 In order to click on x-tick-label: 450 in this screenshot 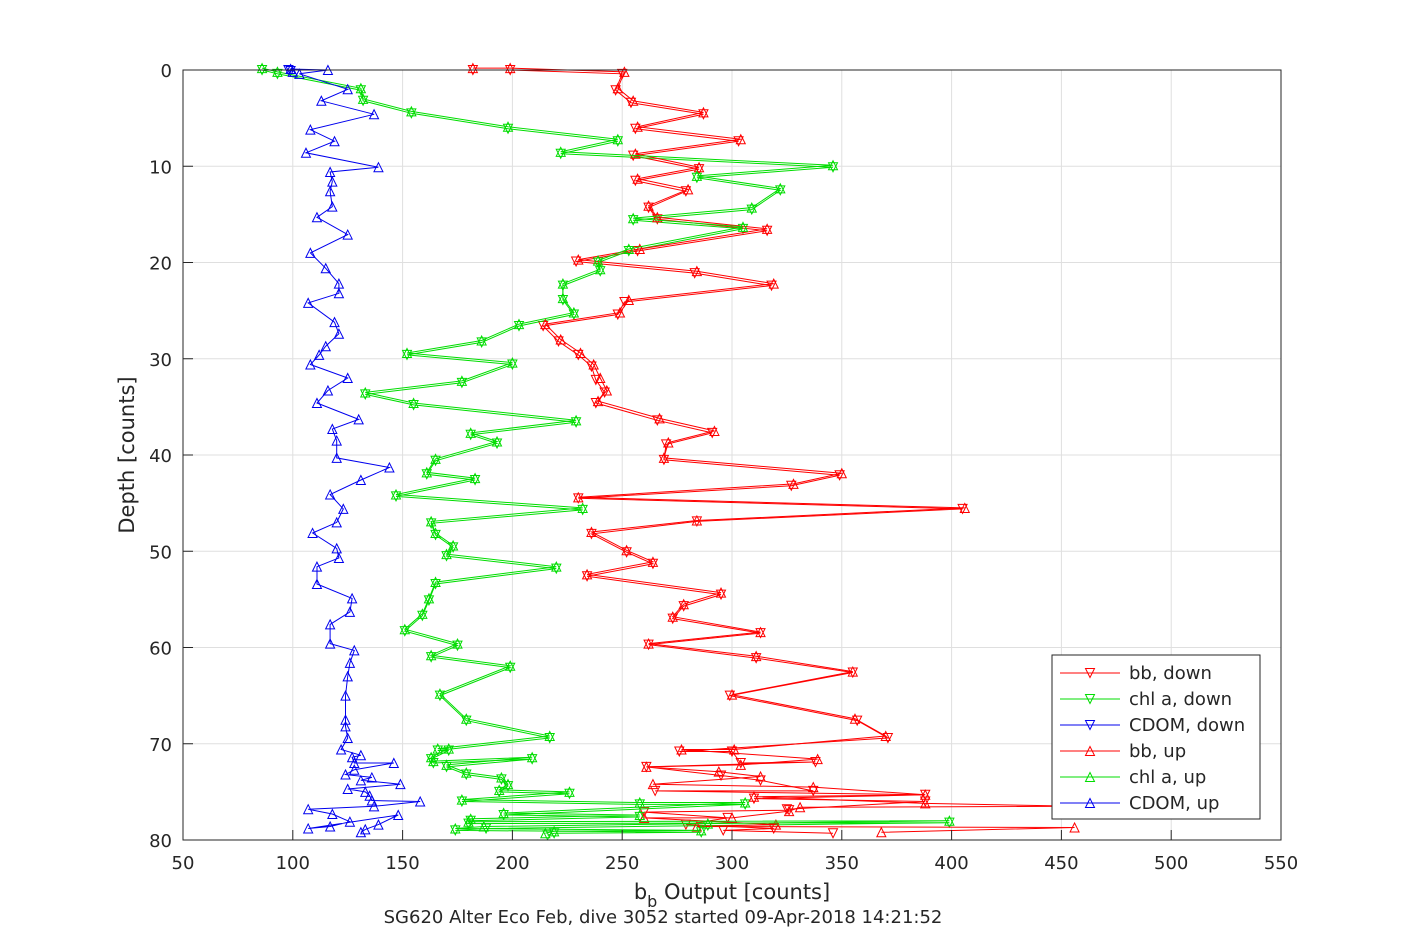, I will do `click(1061, 863)`.